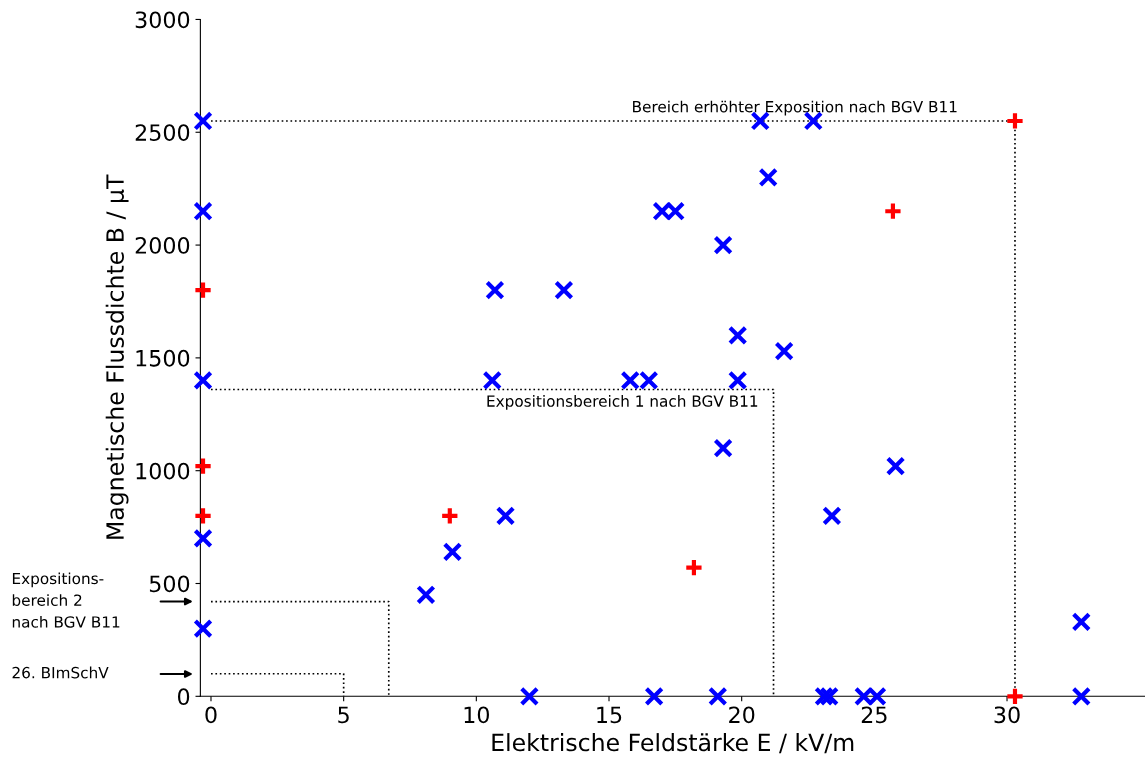 Image resolution: width=1145 pixels, height=778 pixels. What do you see at coordinates (169, 584) in the screenshot?
I see `y-tick-label: 500` at bounding box center [169, 584].